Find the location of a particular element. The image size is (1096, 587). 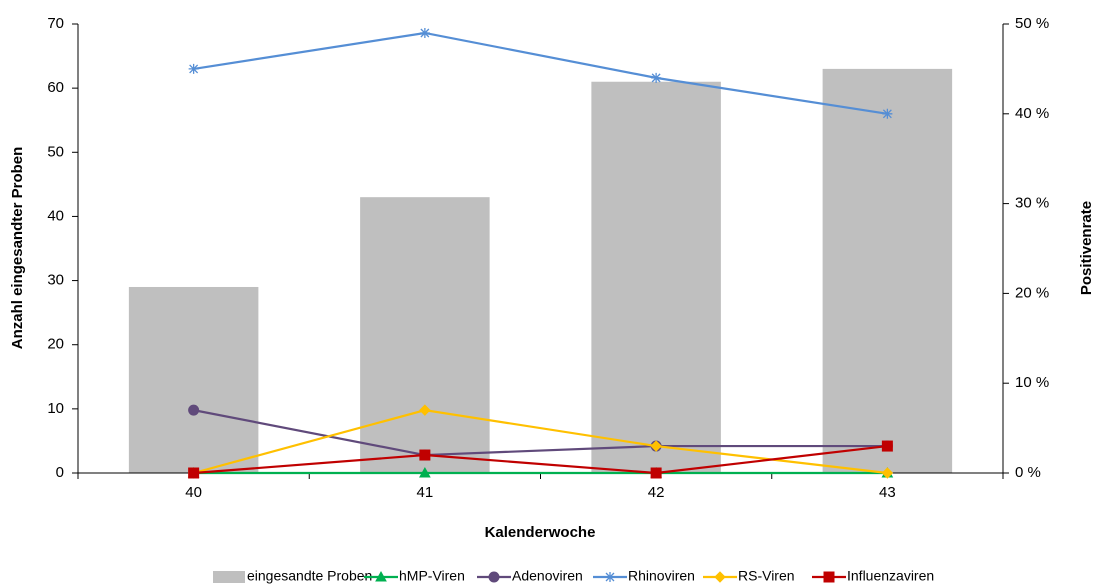

legend-swatch is located at coordinates (229, 577).